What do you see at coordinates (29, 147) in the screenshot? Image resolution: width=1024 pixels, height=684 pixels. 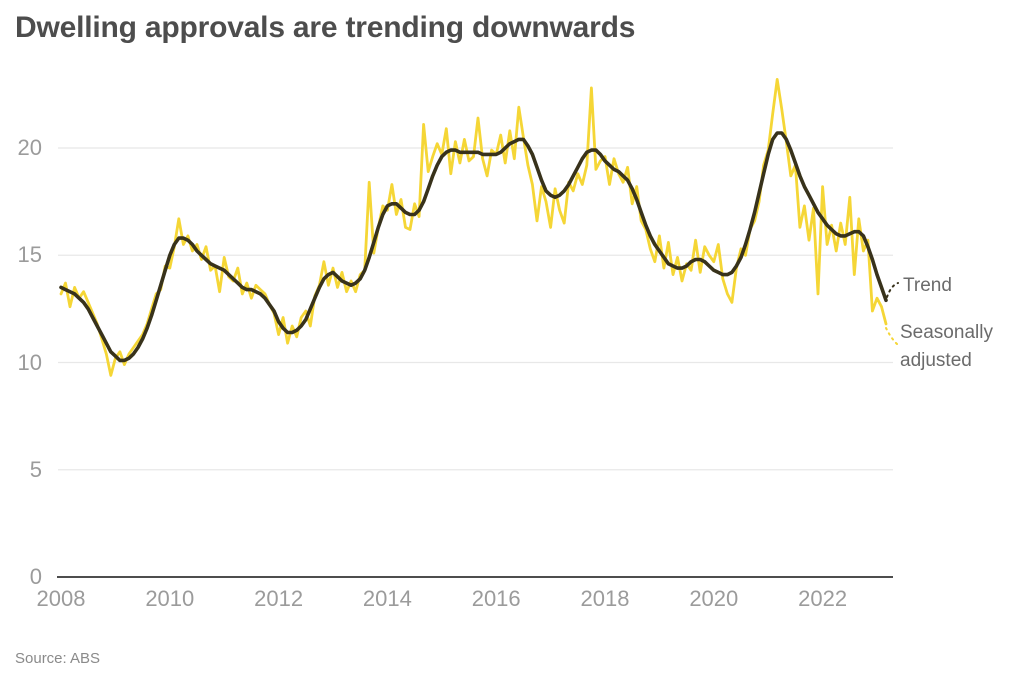 I see `y-tick-label-20: 20` at bounding box center [29, 147].